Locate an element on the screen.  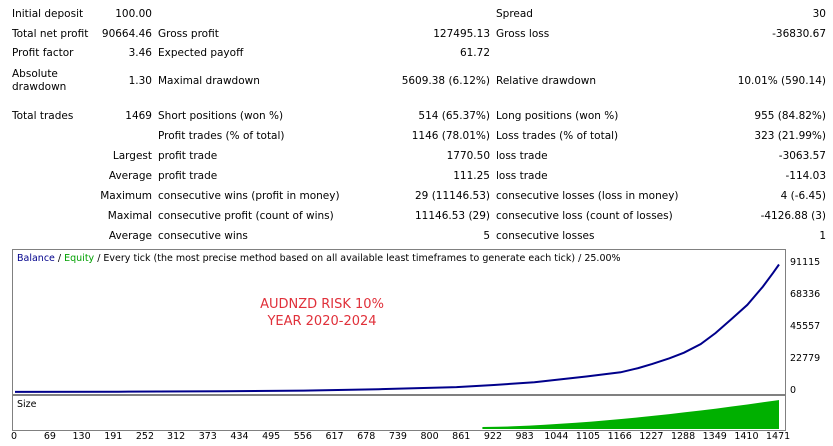
maximal-cons-profit-label: consecutive profit (count of wins) is located at coordinates (246, 216).